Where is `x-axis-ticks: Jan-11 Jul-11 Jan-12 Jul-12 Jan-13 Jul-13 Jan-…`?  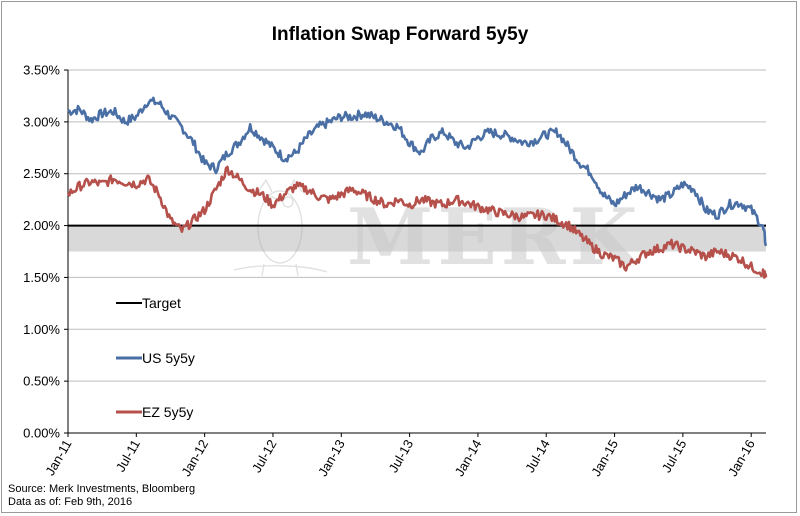
x-axis-ticks: Jan-11 Jul-11 Jan-12 Jul-12 Jan-13 Jul-13 Jan-… is located at coordinates (400, 456).